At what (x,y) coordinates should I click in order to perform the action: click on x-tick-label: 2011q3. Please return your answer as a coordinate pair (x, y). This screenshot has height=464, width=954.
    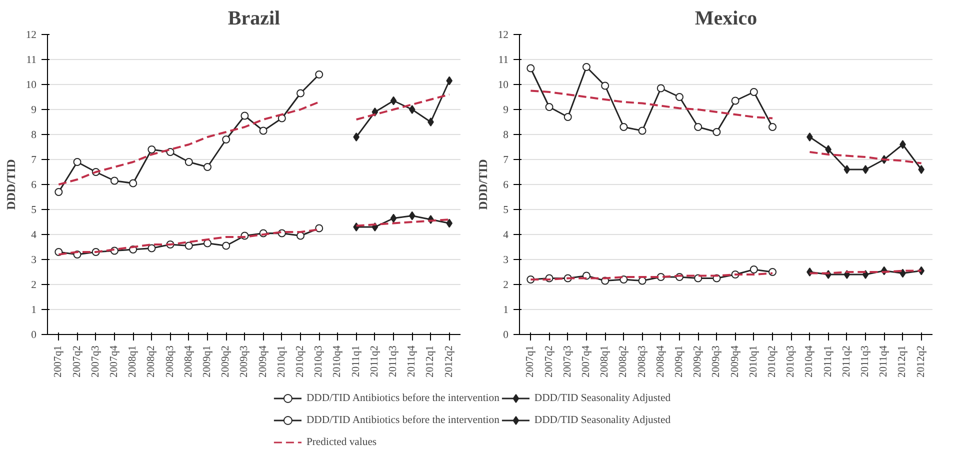
    Looking at the image, I should click on (394, 361).